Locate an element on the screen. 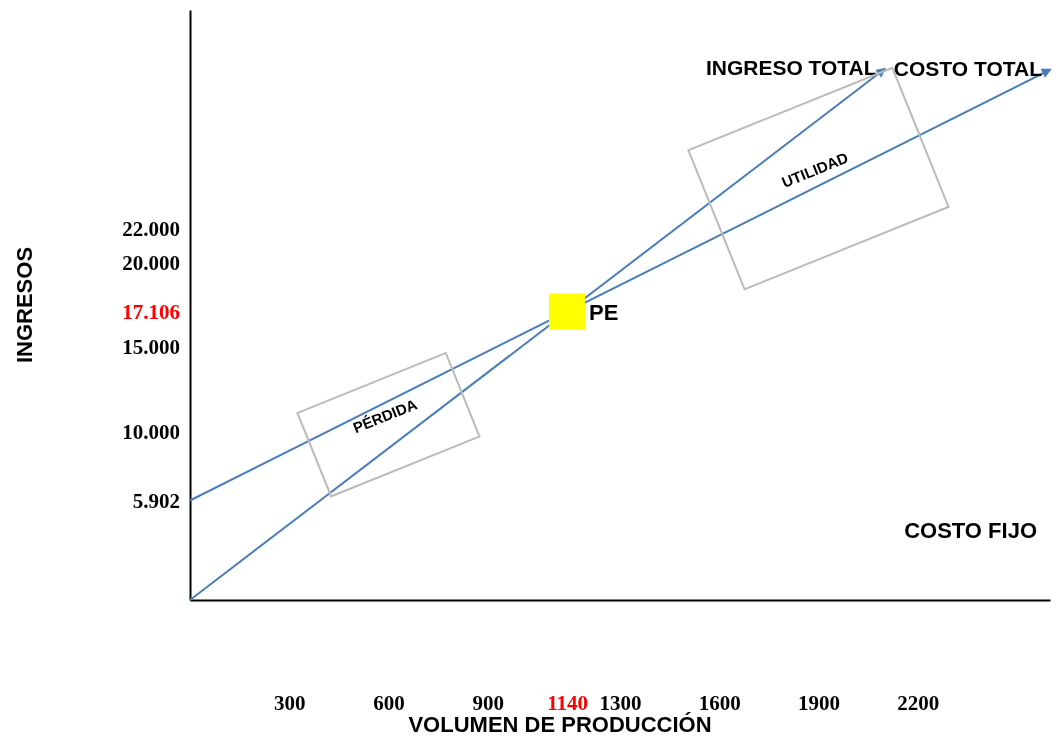 The width and height of the screenshot is (1057, 740). x-tick-label: 1600 is located at coordinates (719, 702).